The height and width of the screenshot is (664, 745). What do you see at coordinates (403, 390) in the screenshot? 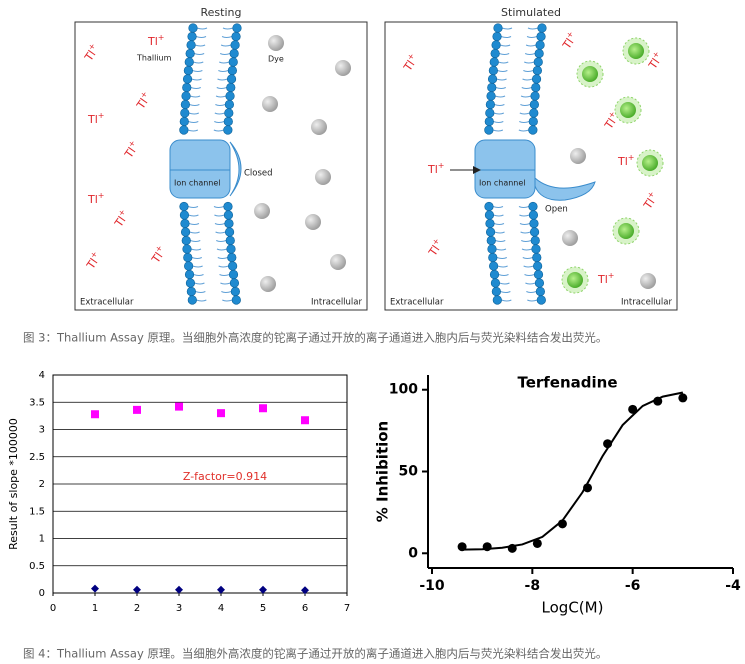
I see `y-tick-label: 100` at bounding box center [403, 390].